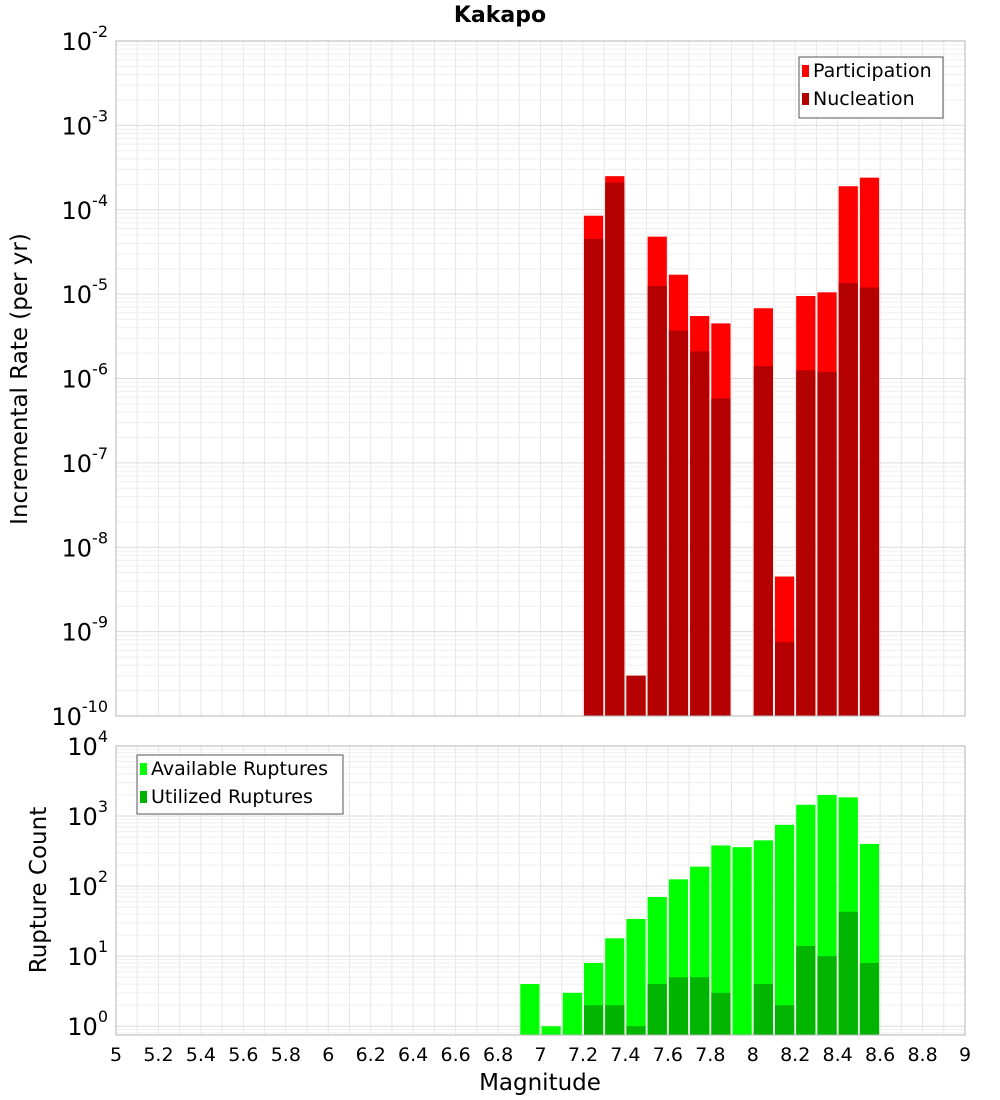 The image size is (1000, 1100). Describe the element at coordinates (710, 1055) in the screenshot. I see `x-tick-label: 7.8` at that location.